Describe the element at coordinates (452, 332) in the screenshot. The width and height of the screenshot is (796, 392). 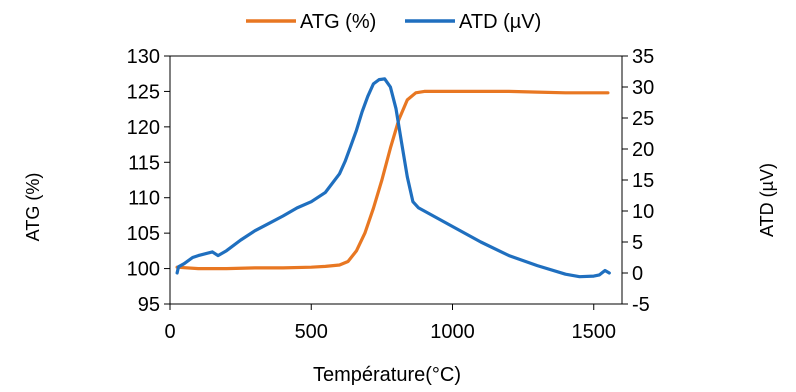
I see `x-tick-label: 1000` at that location.